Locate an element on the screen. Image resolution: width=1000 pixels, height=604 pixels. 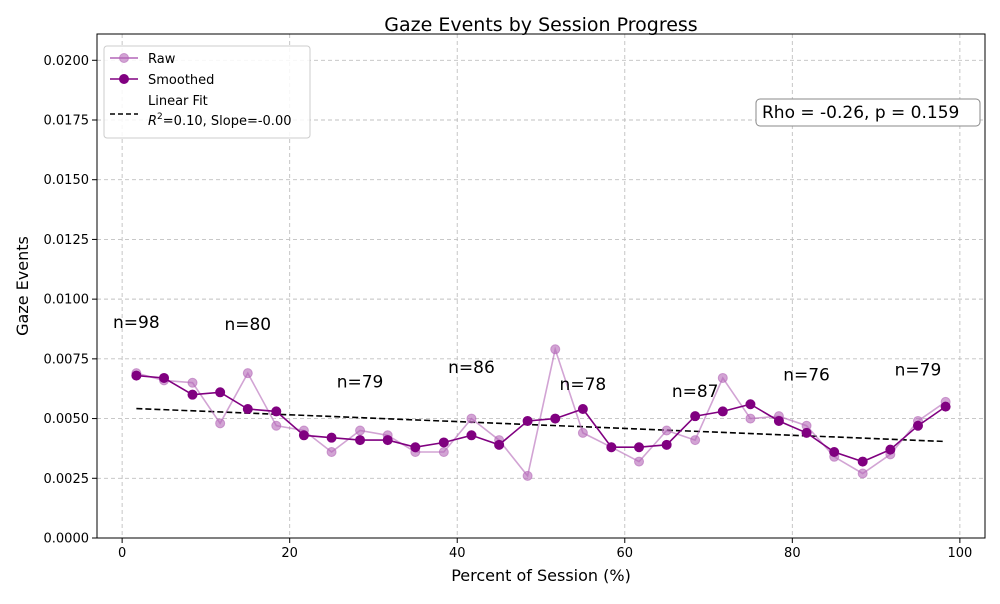
sample-count-label: n=76 is located at coordinates (806, 375).